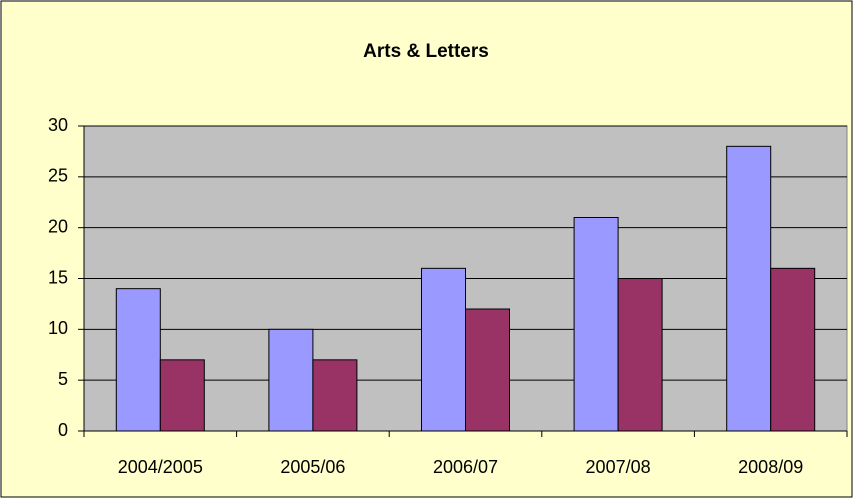 The height and width of the screenshot is (498, 853). Describe the element at coordinates (312, 467) in the screenshot. I see `x-tick-label: 2005/06` at that location.